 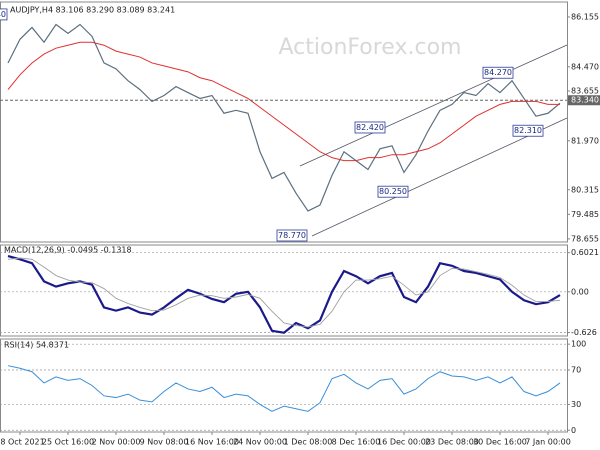 I want to click on y-tick-label: 78.655, so click(x=585, y=238).